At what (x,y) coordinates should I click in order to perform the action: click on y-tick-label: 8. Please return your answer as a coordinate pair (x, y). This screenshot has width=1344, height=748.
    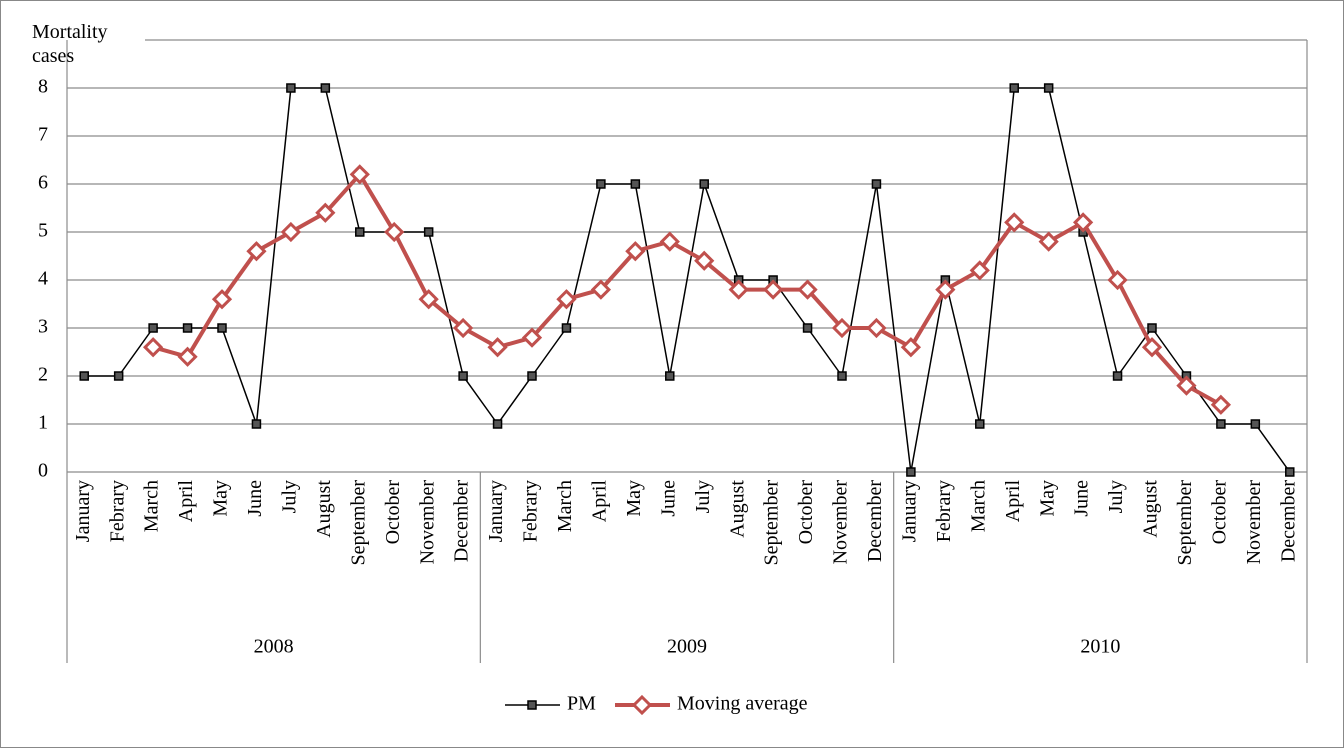
    Looking at the image, I should click on (43, 87).